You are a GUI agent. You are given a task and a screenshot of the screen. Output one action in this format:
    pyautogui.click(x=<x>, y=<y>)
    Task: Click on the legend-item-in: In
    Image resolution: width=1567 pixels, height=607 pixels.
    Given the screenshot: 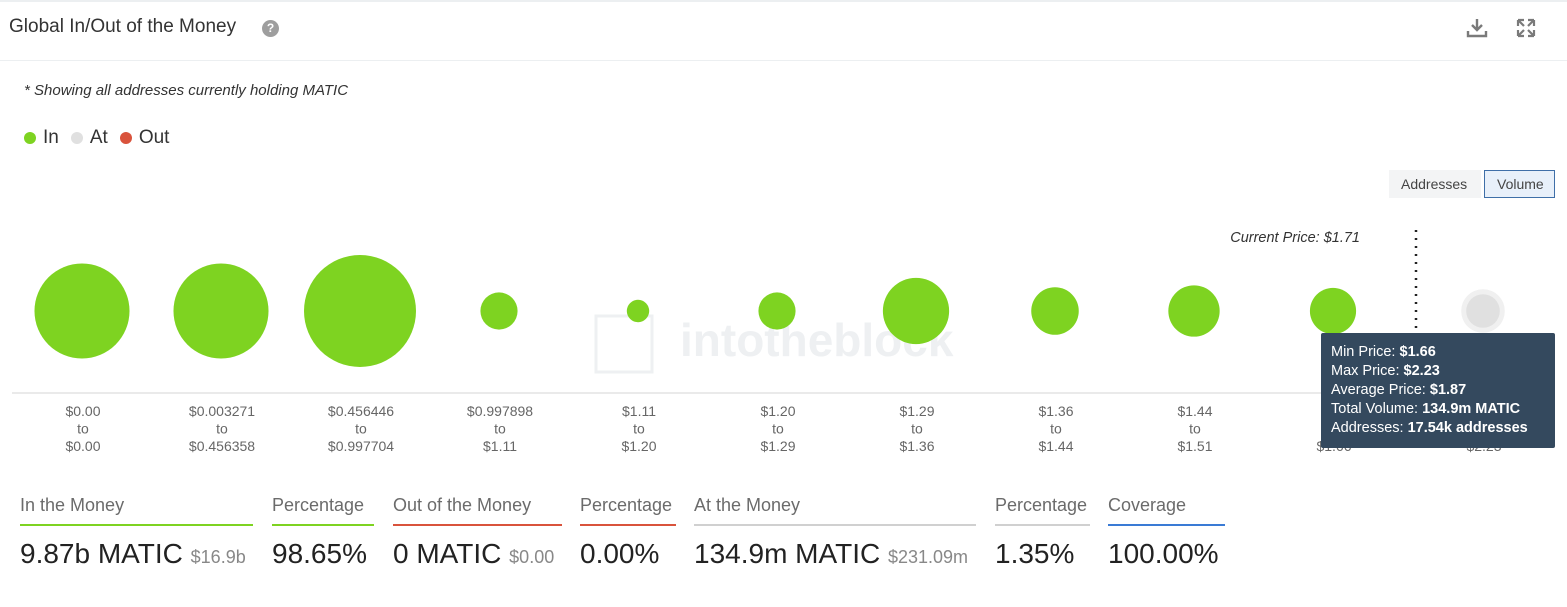 What is the action you would take?
    pyautogui.click(x=41, y=138)
    